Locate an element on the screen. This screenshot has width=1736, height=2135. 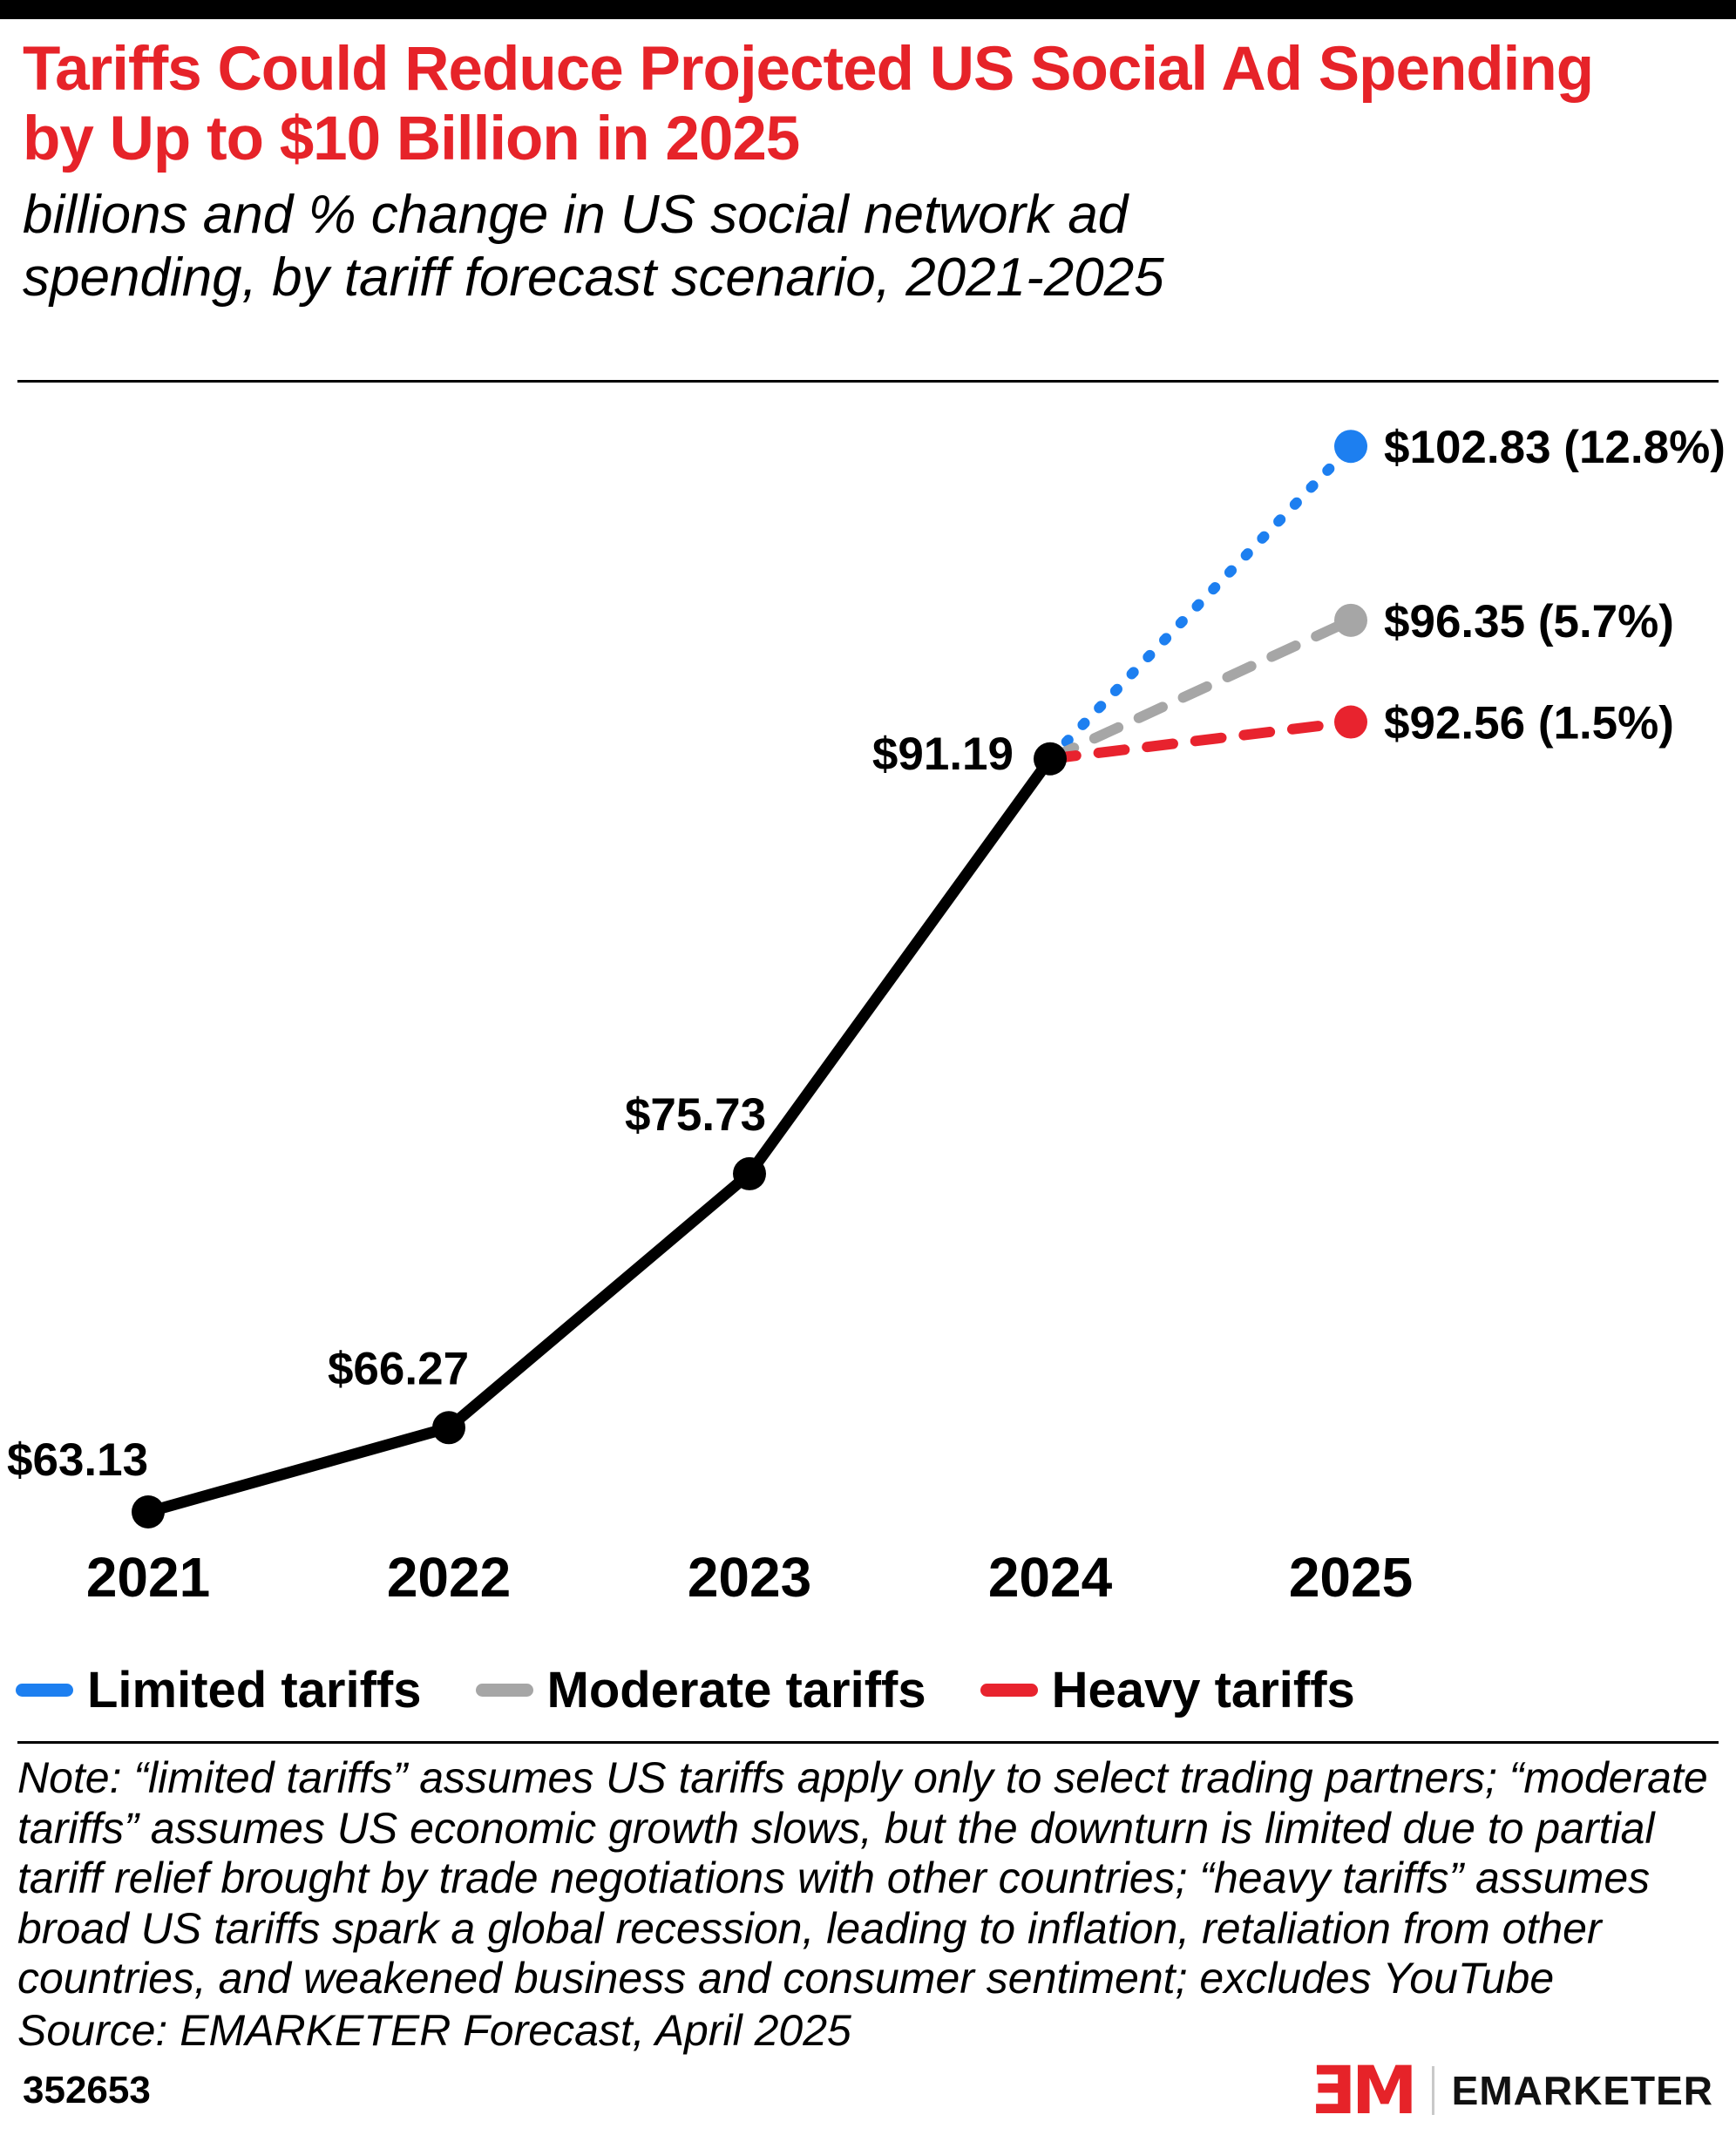
endpoint-dot-moderate-tariffs is located at coordinates (1350, 620).